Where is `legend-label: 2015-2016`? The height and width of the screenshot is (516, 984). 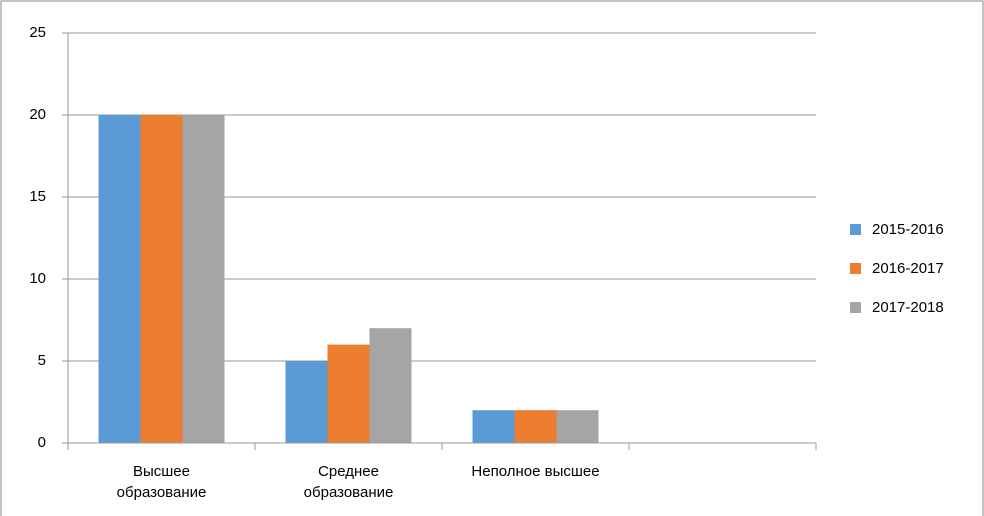 legend-label: 2015-2016 is located at coordinates (908, 229).